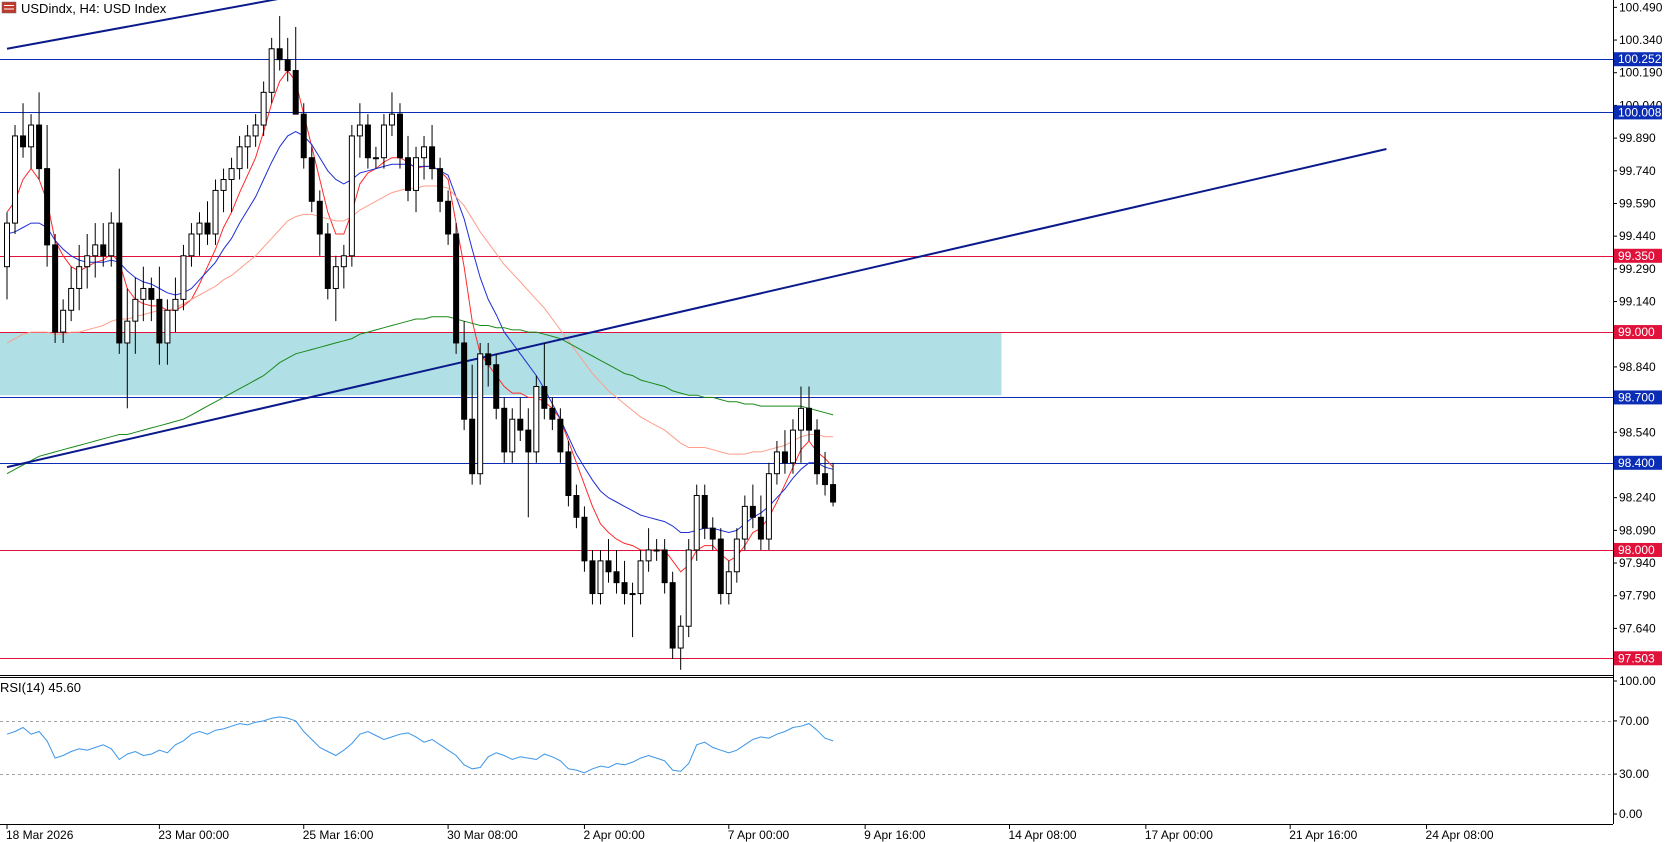 The height and width of the screenshot is (842, 1677). I want to click on rsi-tick-label: 70.00, so click(1634, 721).